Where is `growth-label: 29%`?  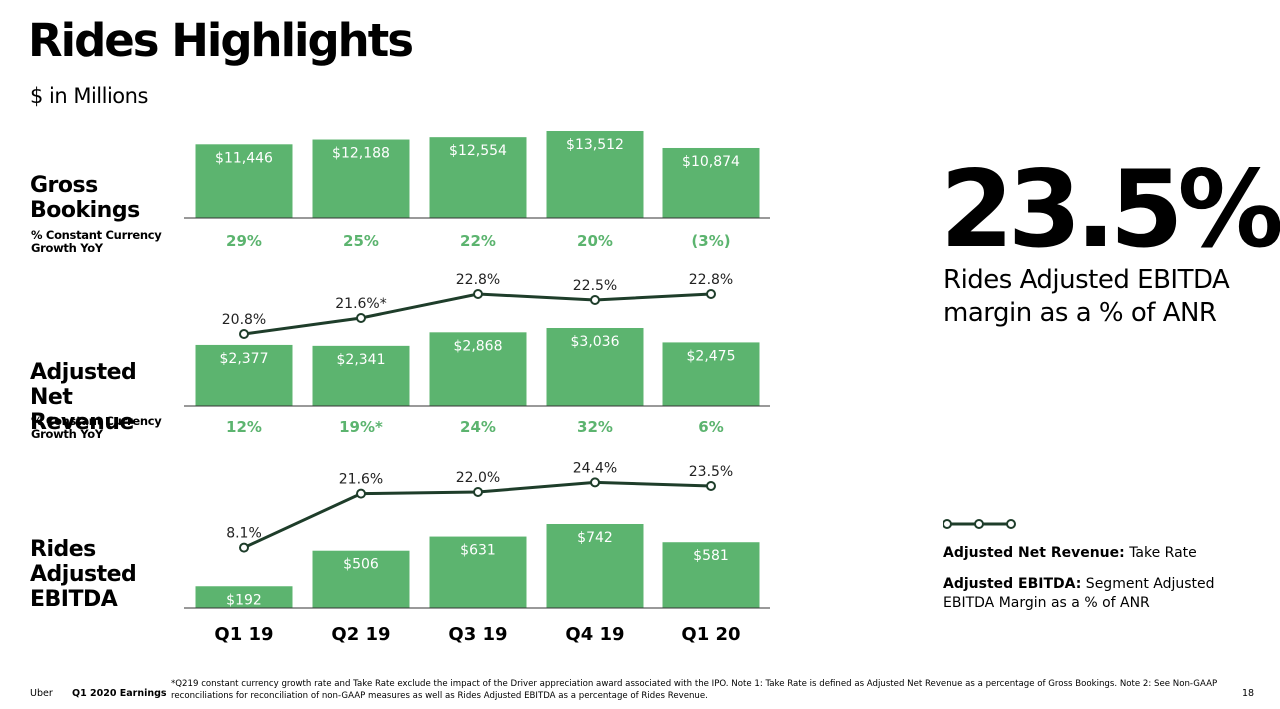
growth-label: 29% is located at coordinates (244, 241).